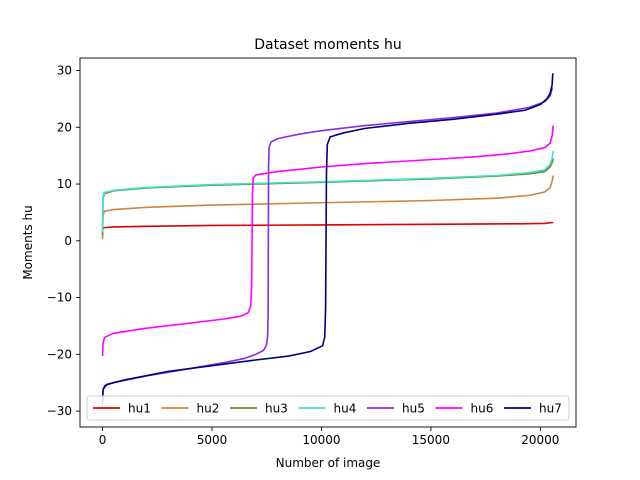  What do you see at coordinates (431, 440) in the screenshot?
I see `x-tick-label: 15000` at bounding box center [431, 440].